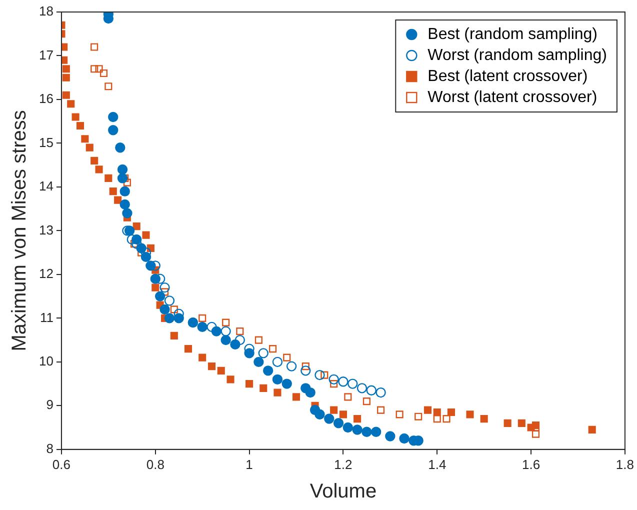  I want to click on y-tick-label: 14, so click(46, 186).